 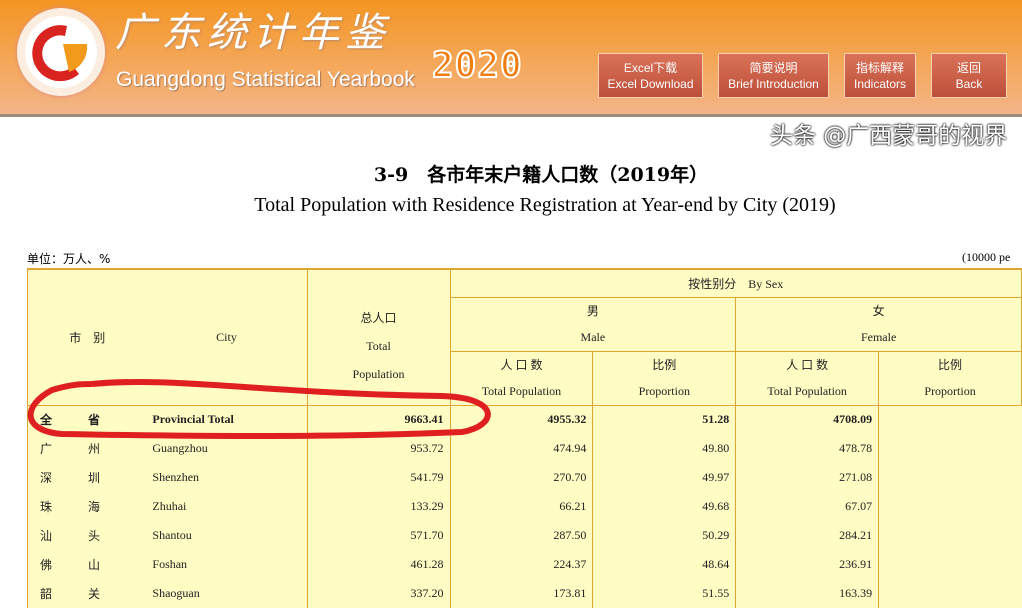 What do you see at coordinates (227, 337) in the screenshot?
I see `header-city-en: City` at bounding box center [227, 337].